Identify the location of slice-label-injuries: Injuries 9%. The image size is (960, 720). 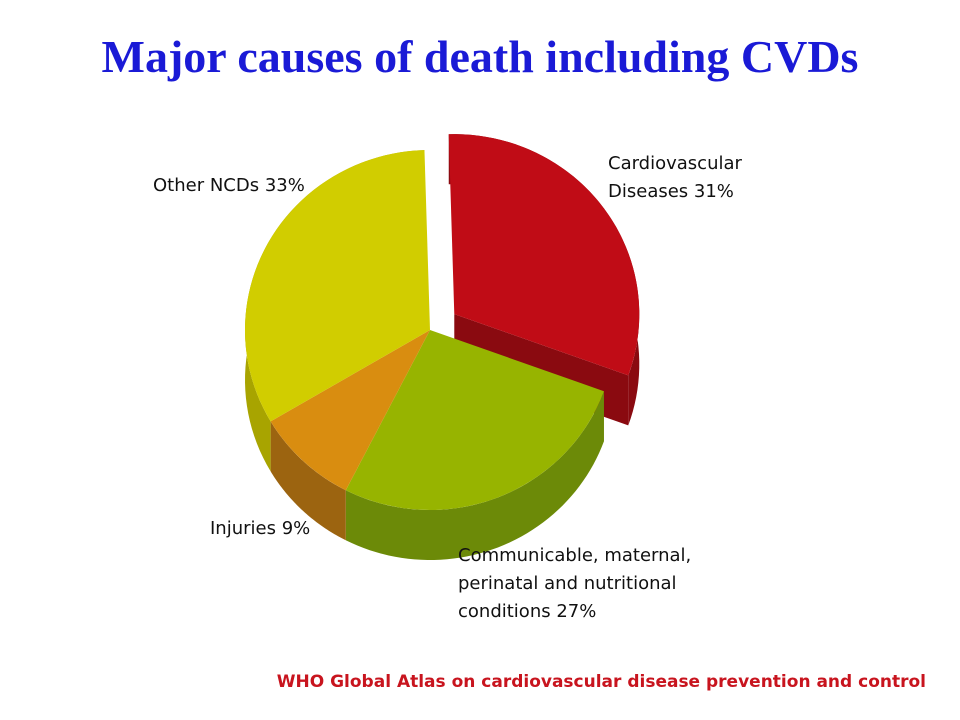
(260, 528).